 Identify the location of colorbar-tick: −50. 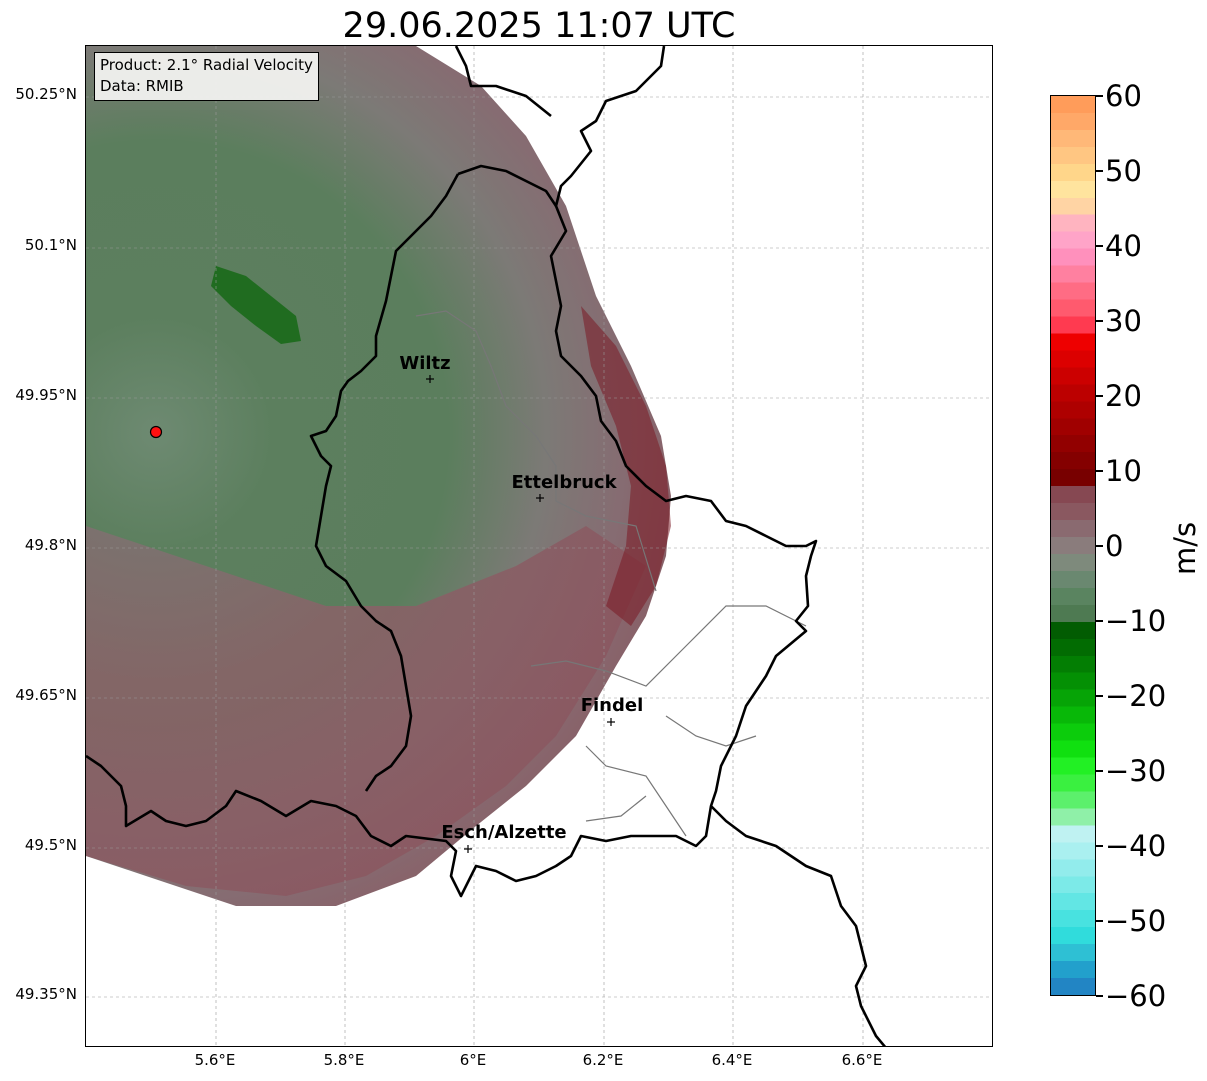
(1131, 921).